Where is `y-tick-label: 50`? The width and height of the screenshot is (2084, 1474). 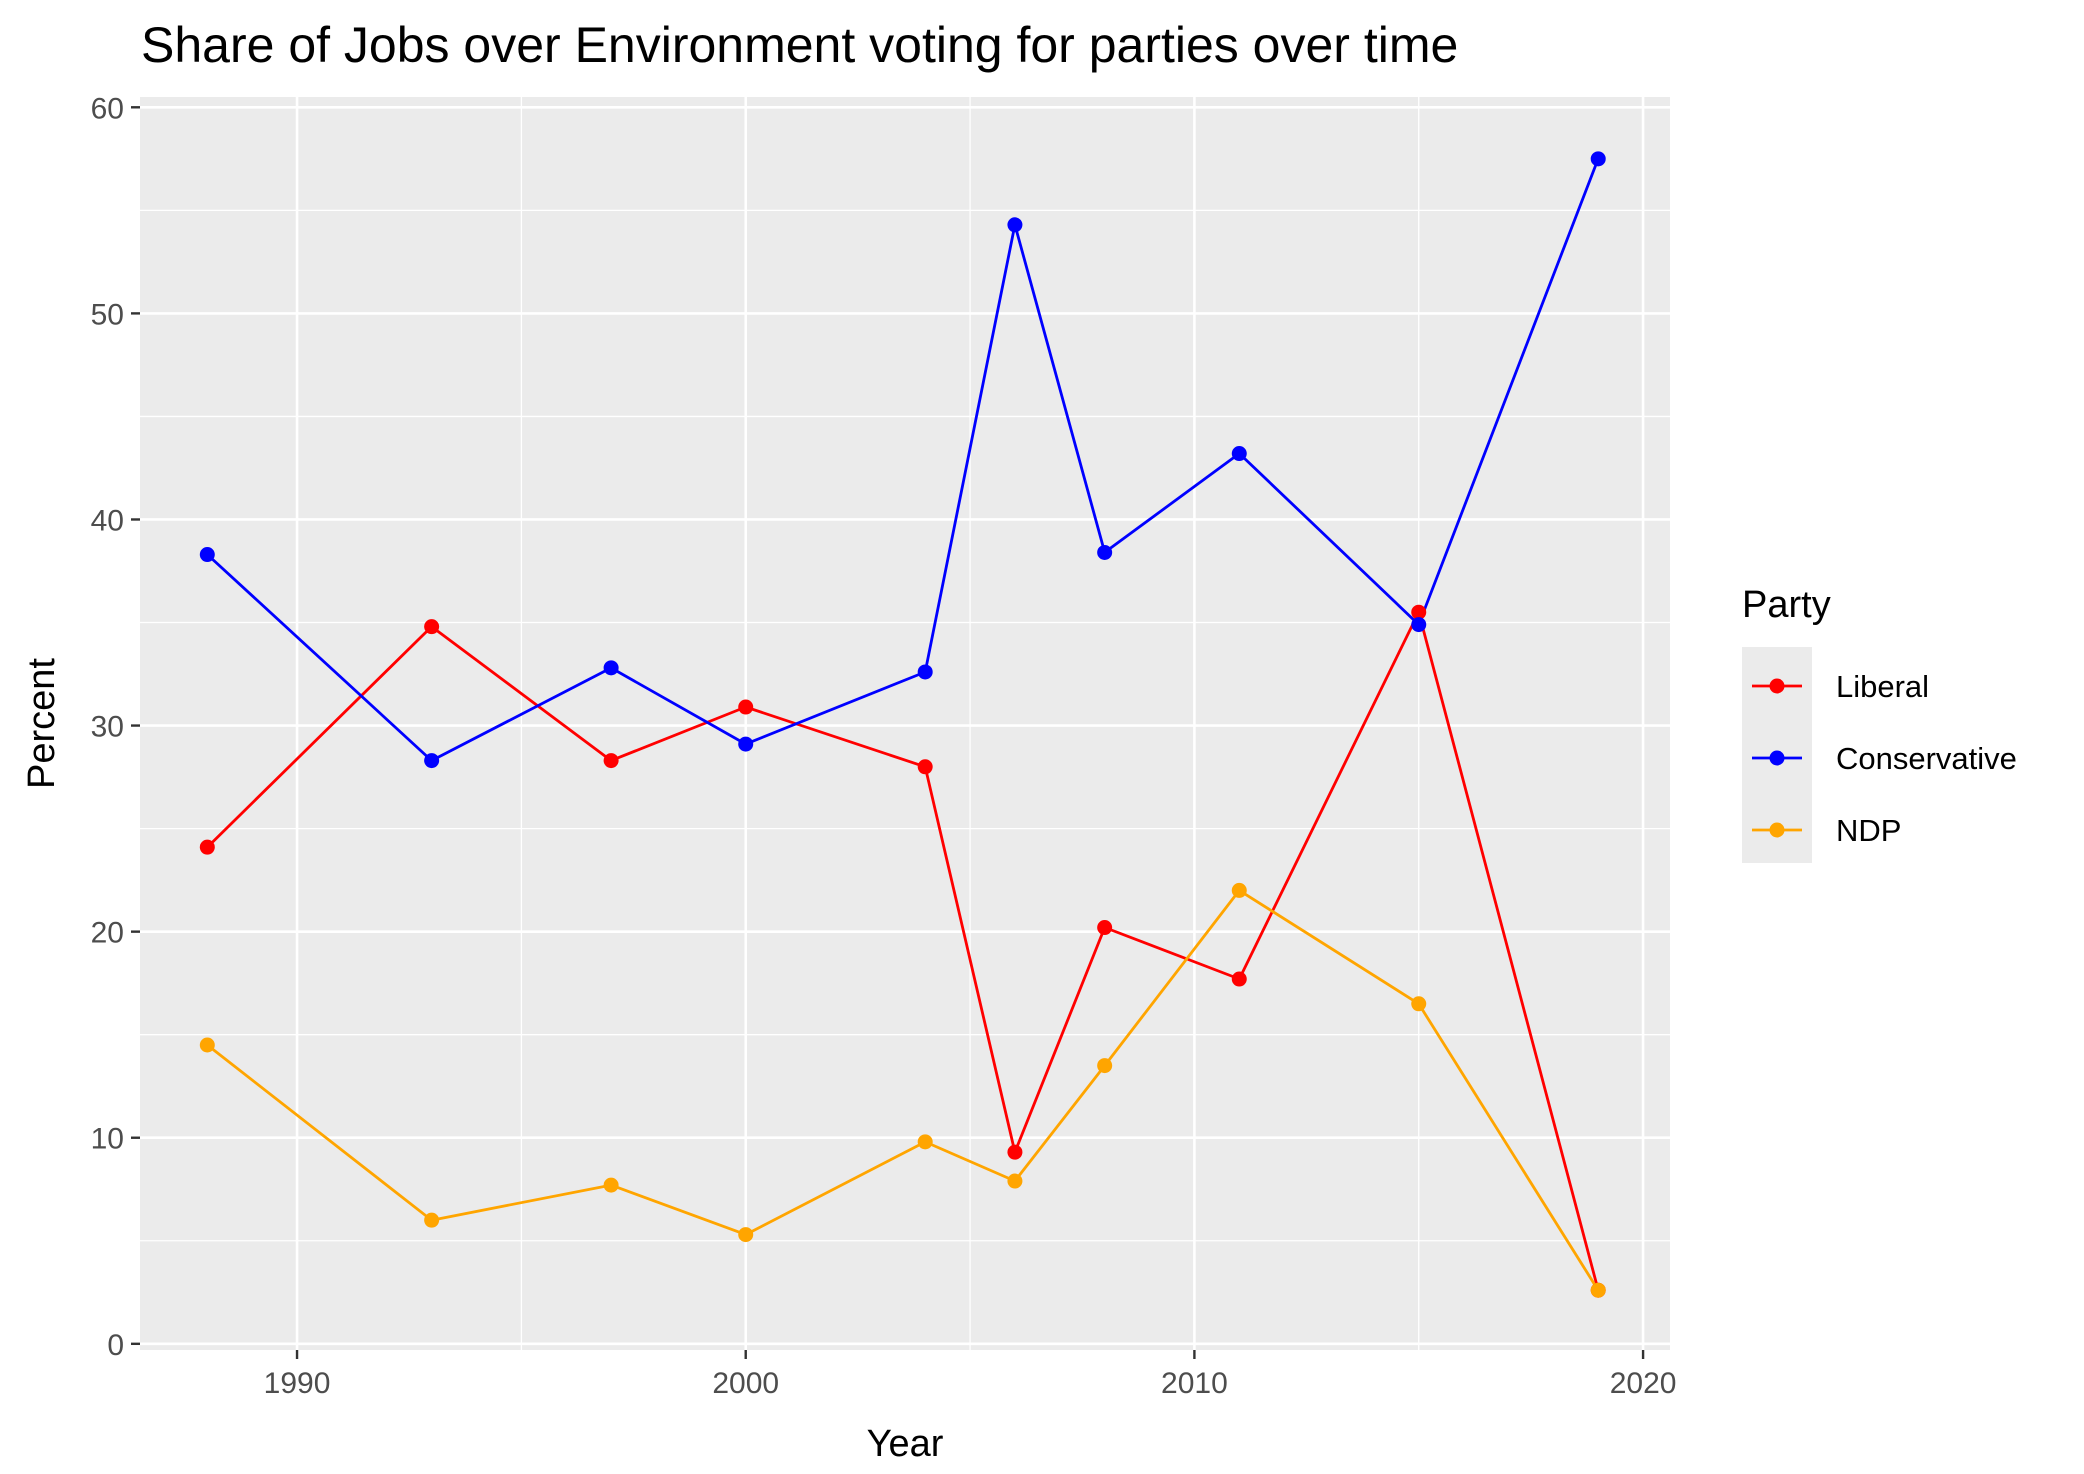
y-tick-label: 50 is located at coordinates (107, 314).